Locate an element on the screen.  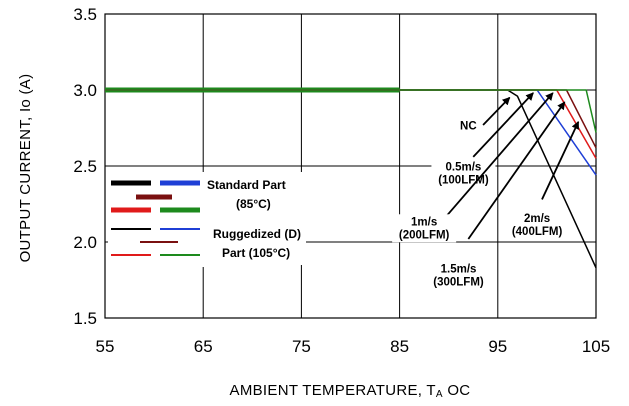
x-tick-label: 105 is located at coordinates (596, 346).